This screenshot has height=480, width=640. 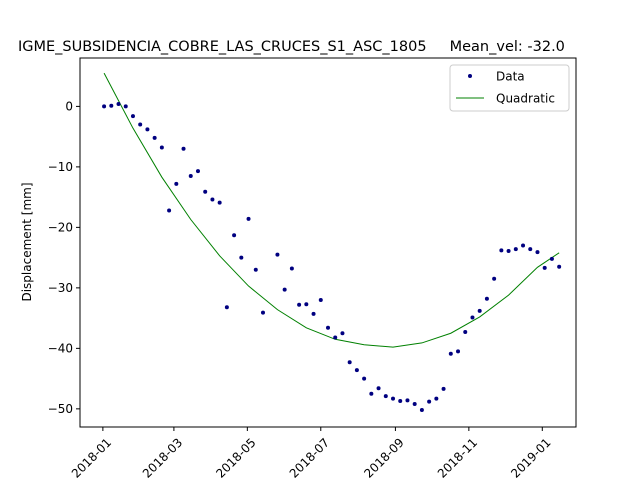 I want to click on y-tick-label: −40, so click(x=60, y=349).